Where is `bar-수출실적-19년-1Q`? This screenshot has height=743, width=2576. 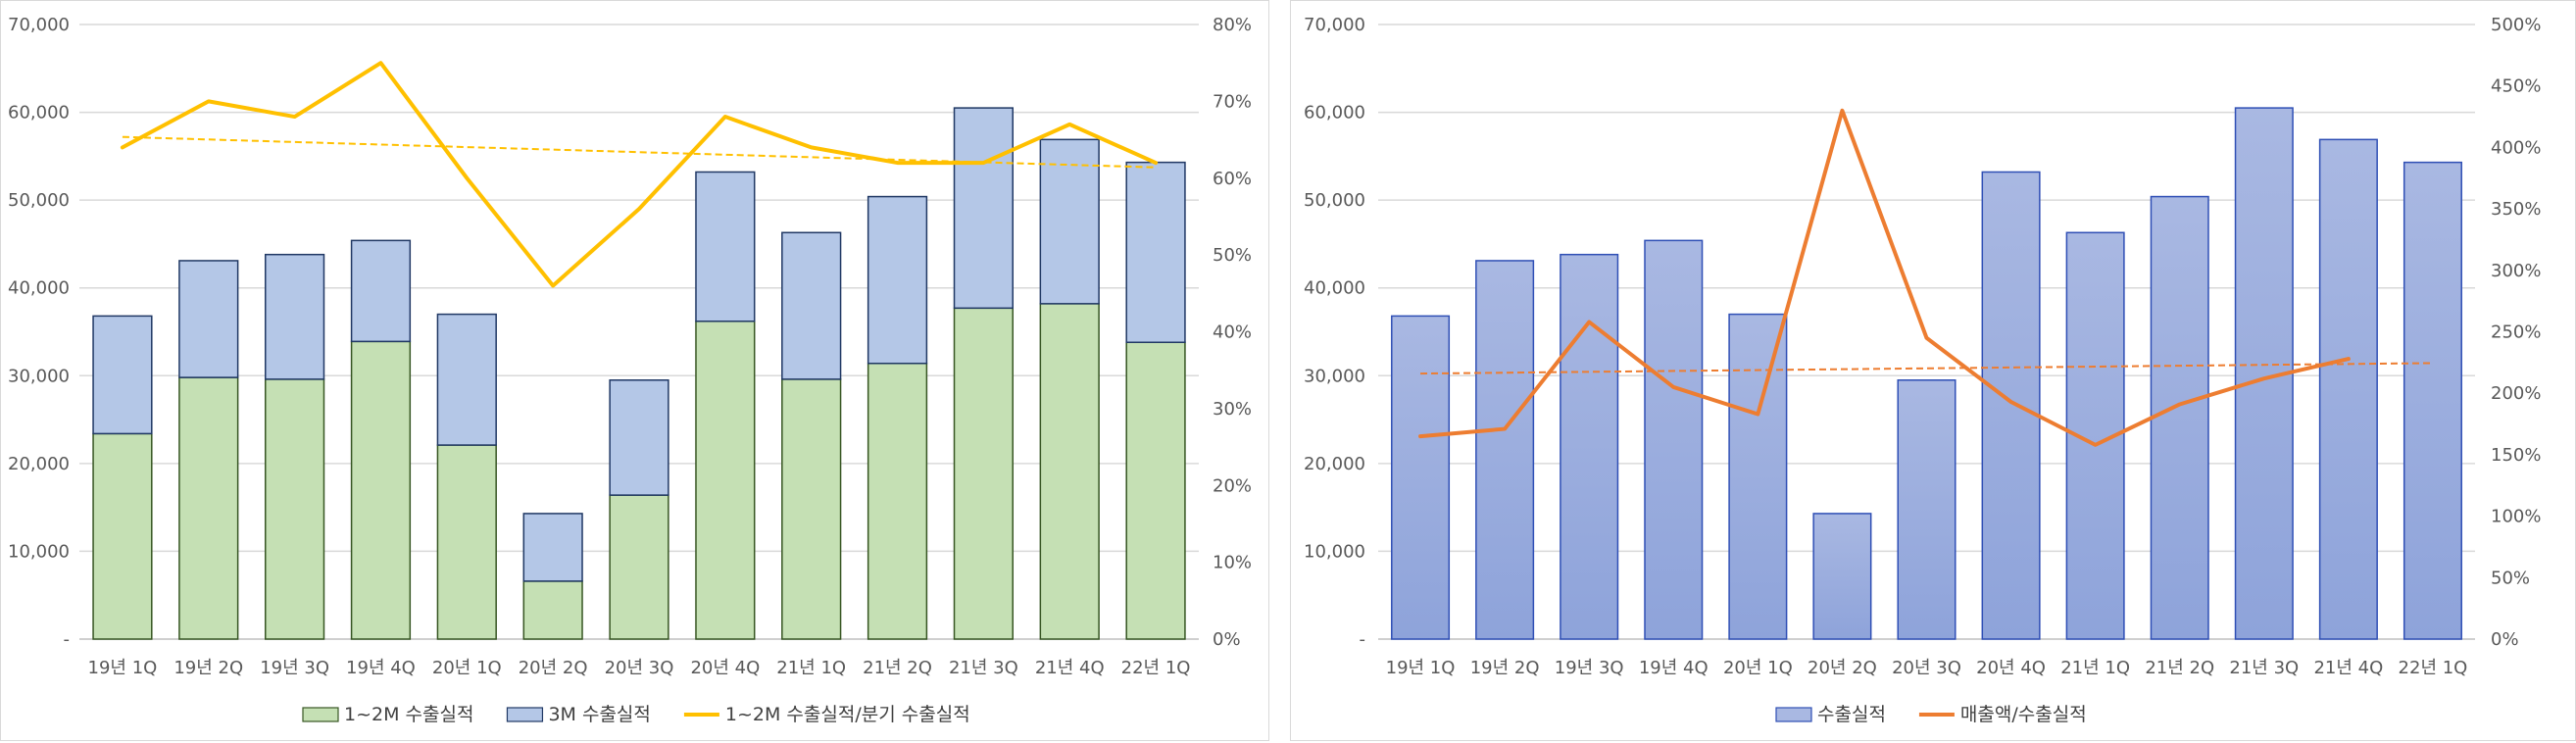 bar-수출실적-19년-1Q is located at coordinates (1421, 477).